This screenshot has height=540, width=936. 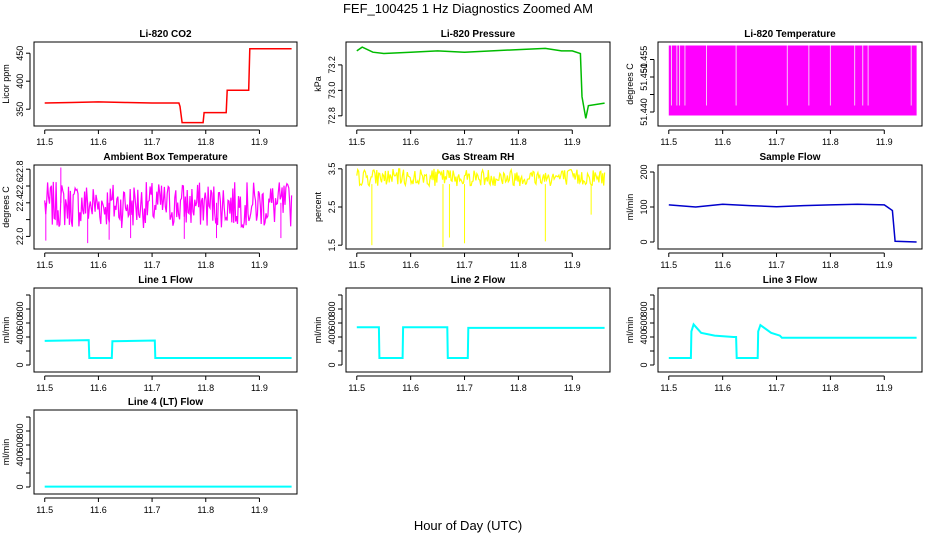 I want to click on panel-title: Gas Stream RH, so click(x=478, y=157).